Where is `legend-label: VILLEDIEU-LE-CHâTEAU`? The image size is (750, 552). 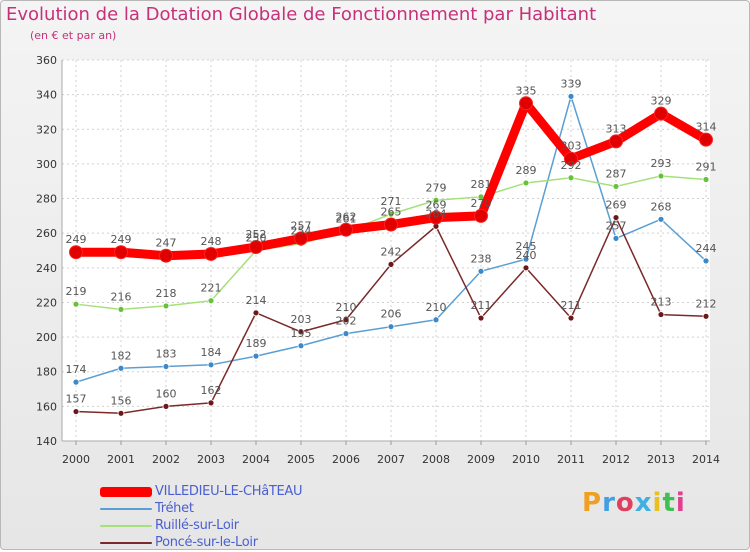
legend-label: VILLEDIEU-LE-CHâTEAU is located at coordinates (229, 491).